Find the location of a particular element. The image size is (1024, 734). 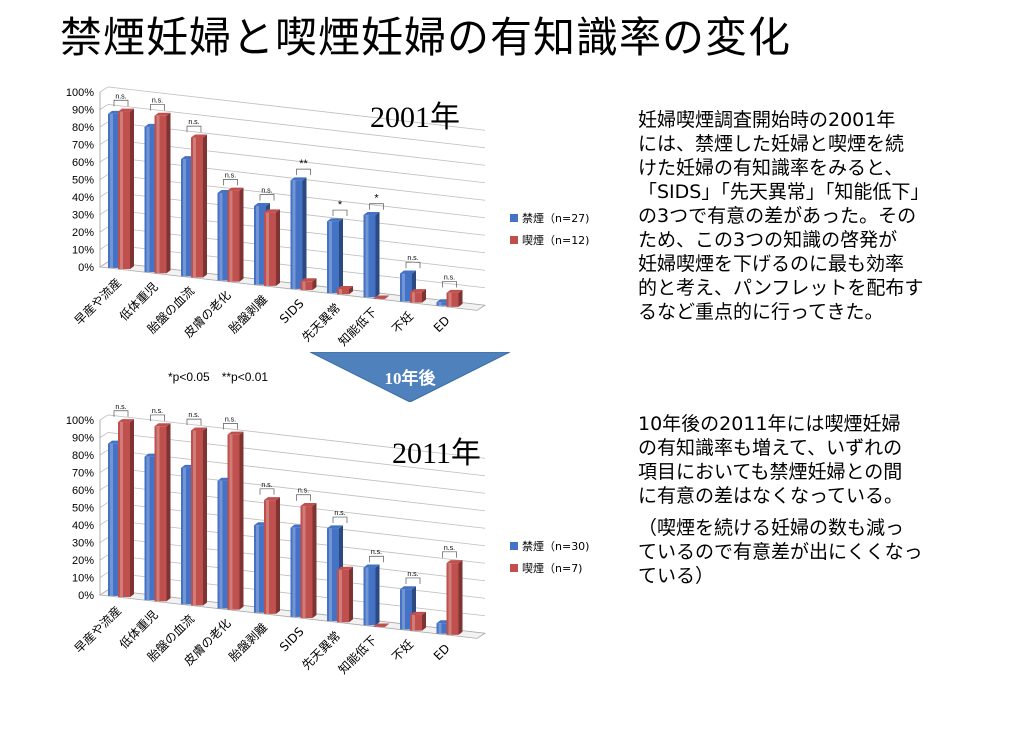

y-tick-label: 90% is located at coordinates (83, 439).